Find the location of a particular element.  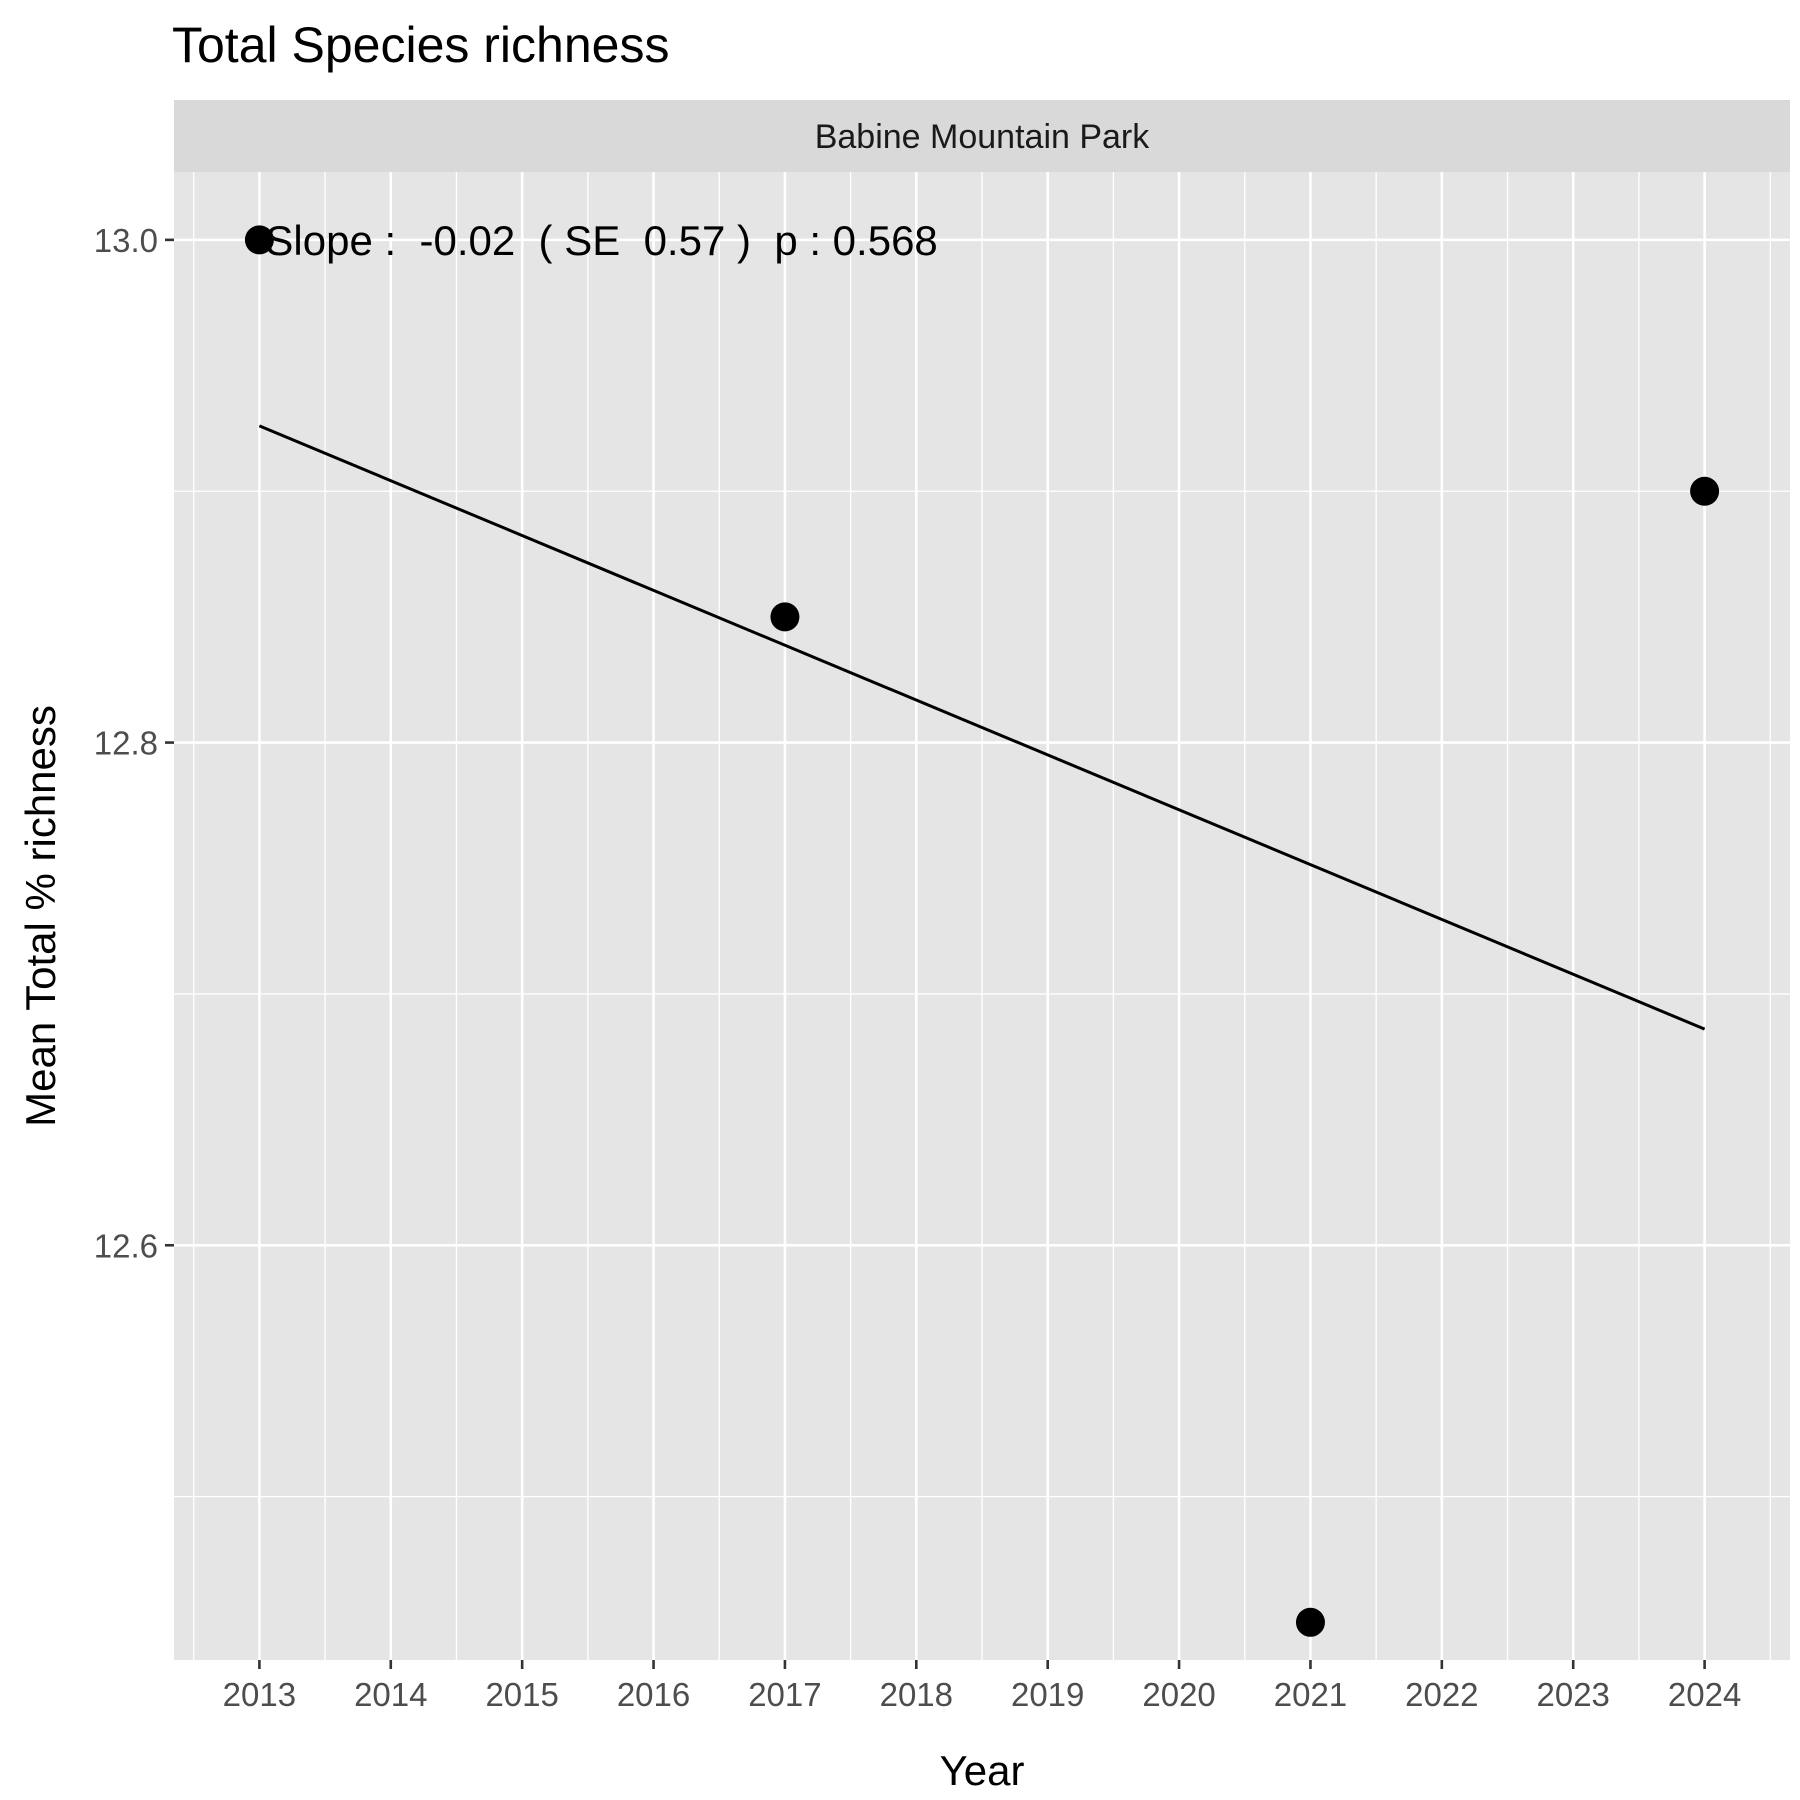

chart-title: Total Species richness is located at coordinates (420, 45).